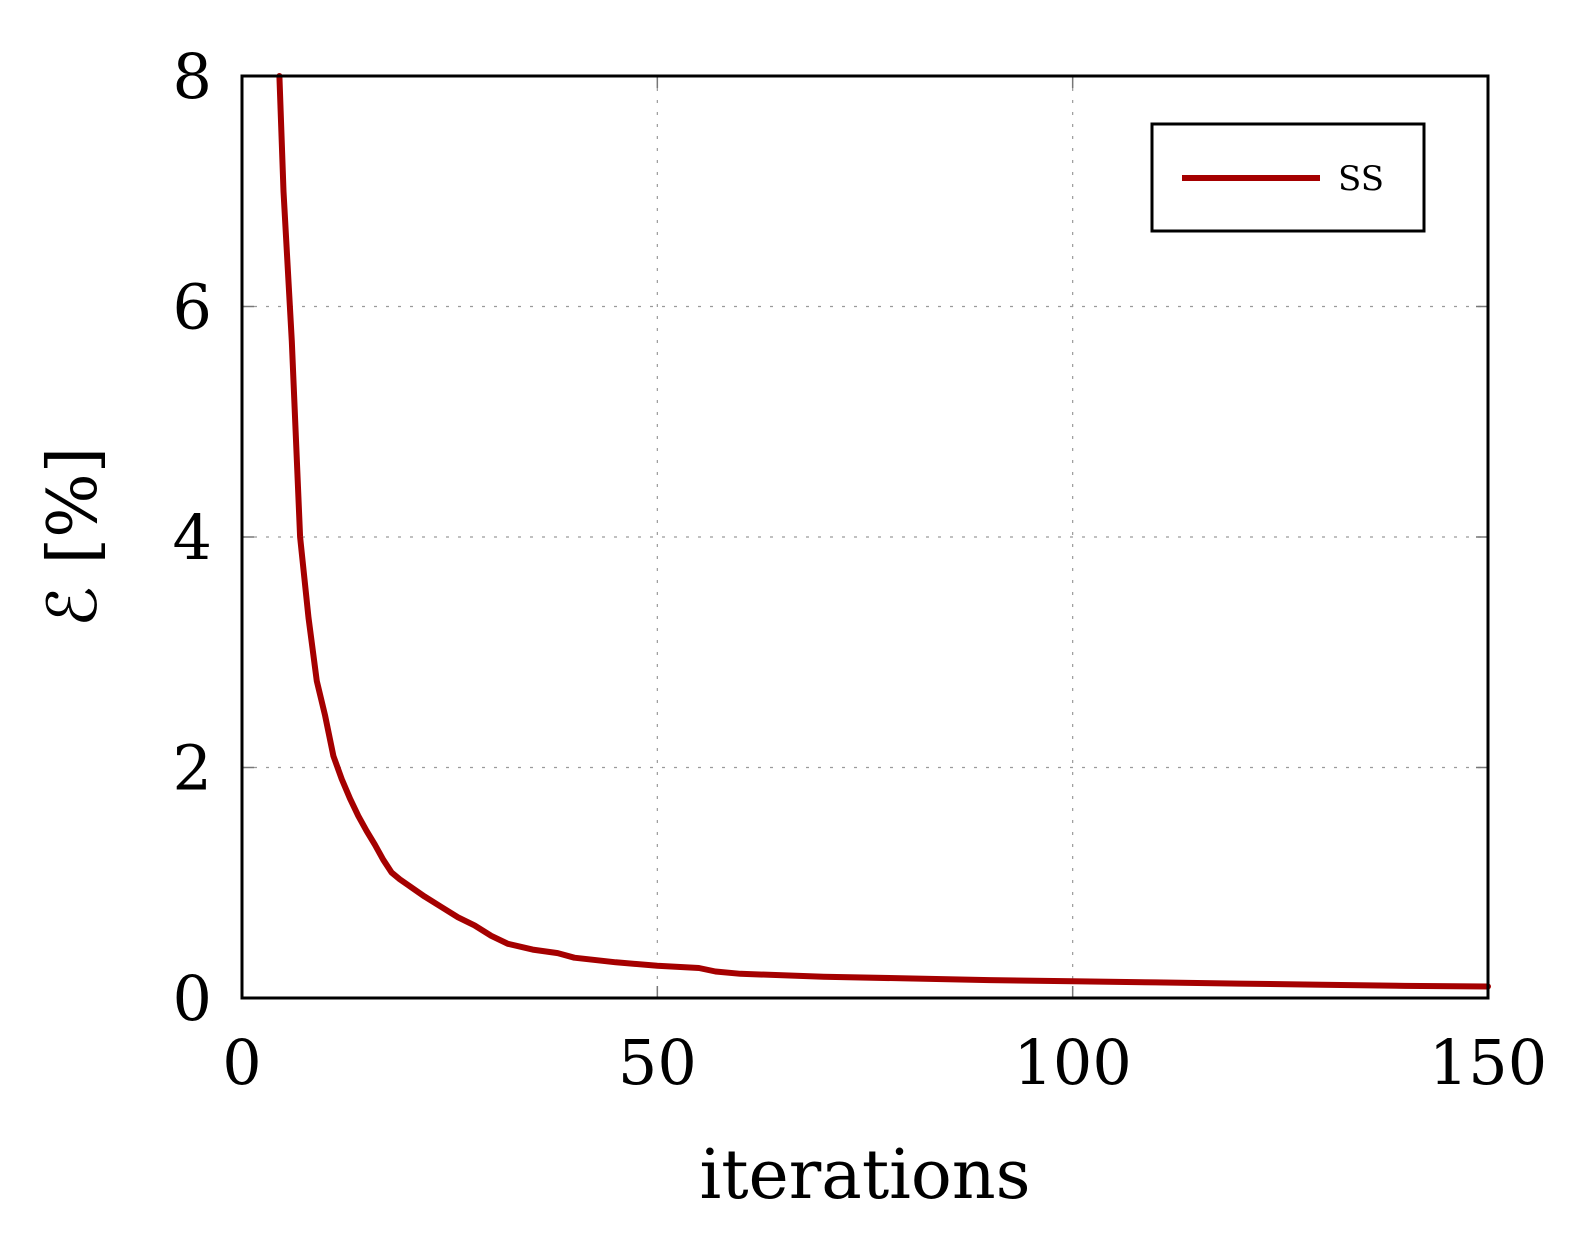  I want to click on y-tick-label: 8, so click(192, 76).